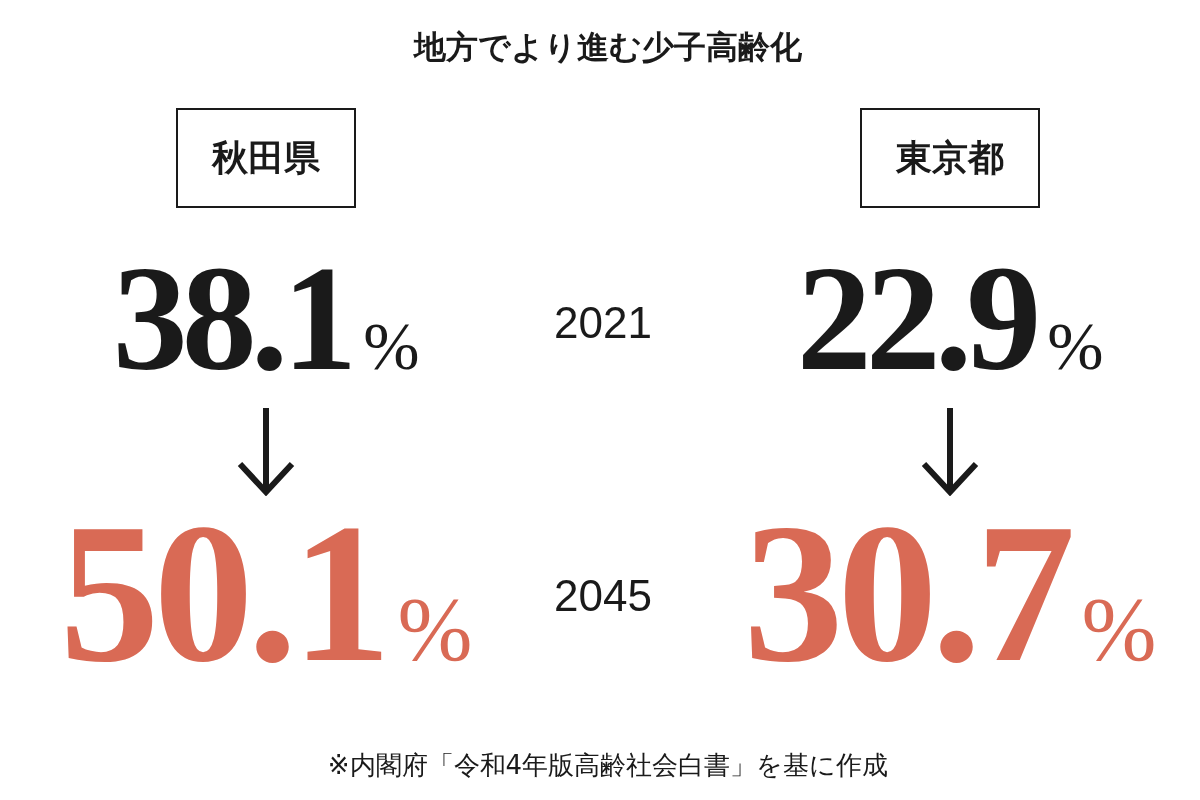 Image resolution: width=1200 pixels, height=800 pixels. Describe the element at coordinates (607, 47) in the screenshot. I see `text: 地方でより進む少子高齢化` at that location.